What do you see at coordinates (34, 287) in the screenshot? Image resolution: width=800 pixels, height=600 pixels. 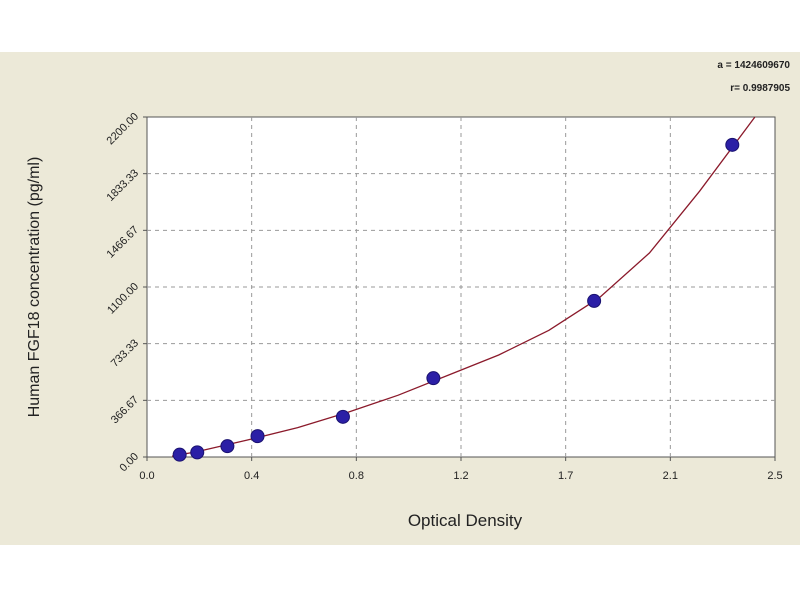 I see `y-axis-label: Human FGF18 concentration (pg/ml)` at bounding box center [34, 287].